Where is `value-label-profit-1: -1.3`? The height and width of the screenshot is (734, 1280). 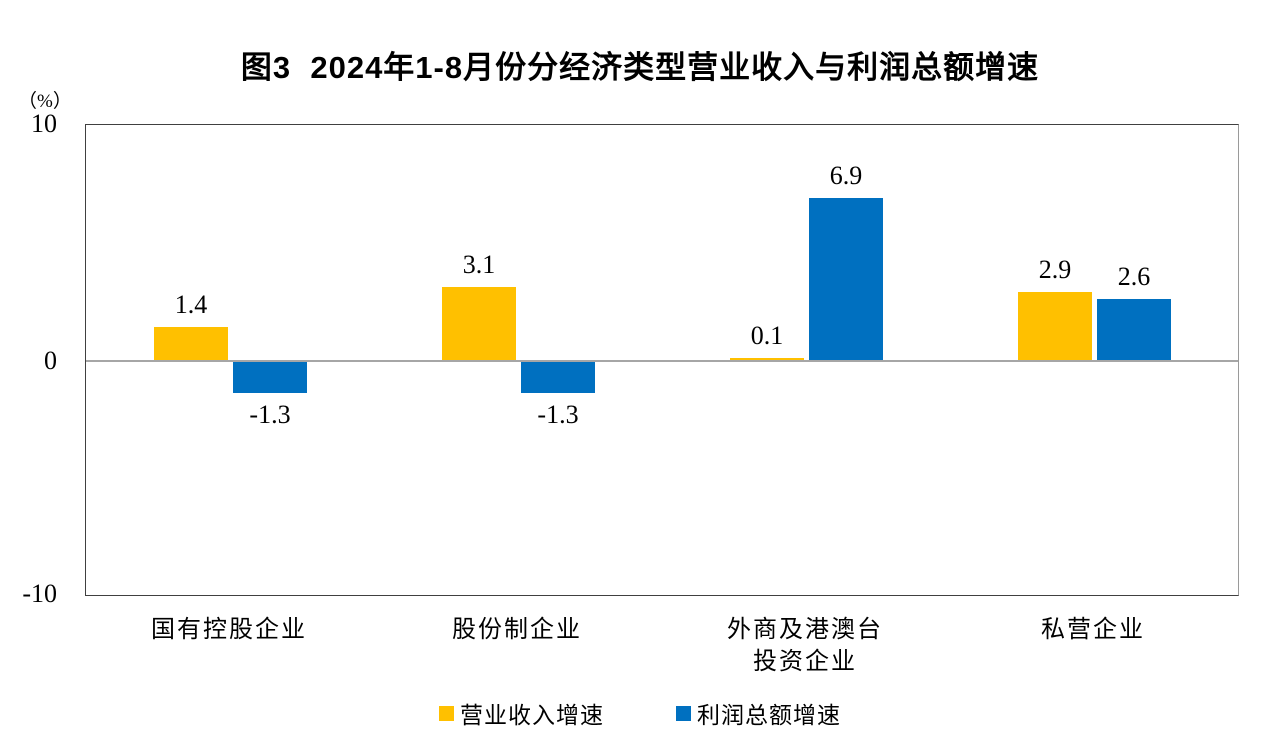
value-label-profit-1: -1.3 is located at coordinates (558, 414).